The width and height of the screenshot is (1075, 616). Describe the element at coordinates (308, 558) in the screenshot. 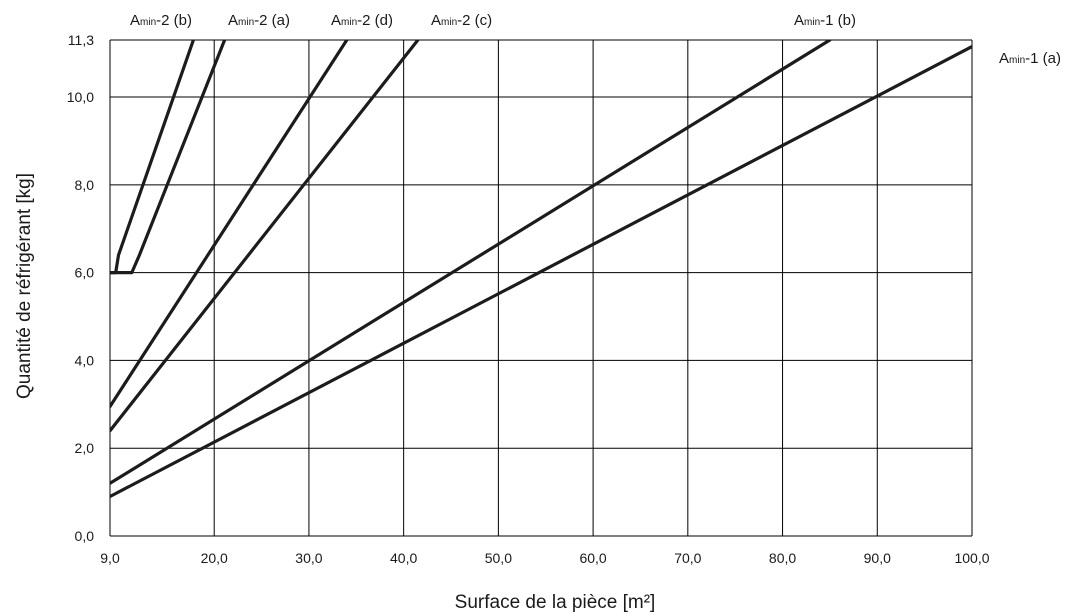

I see `x-tick-label: 30,0` at that location.